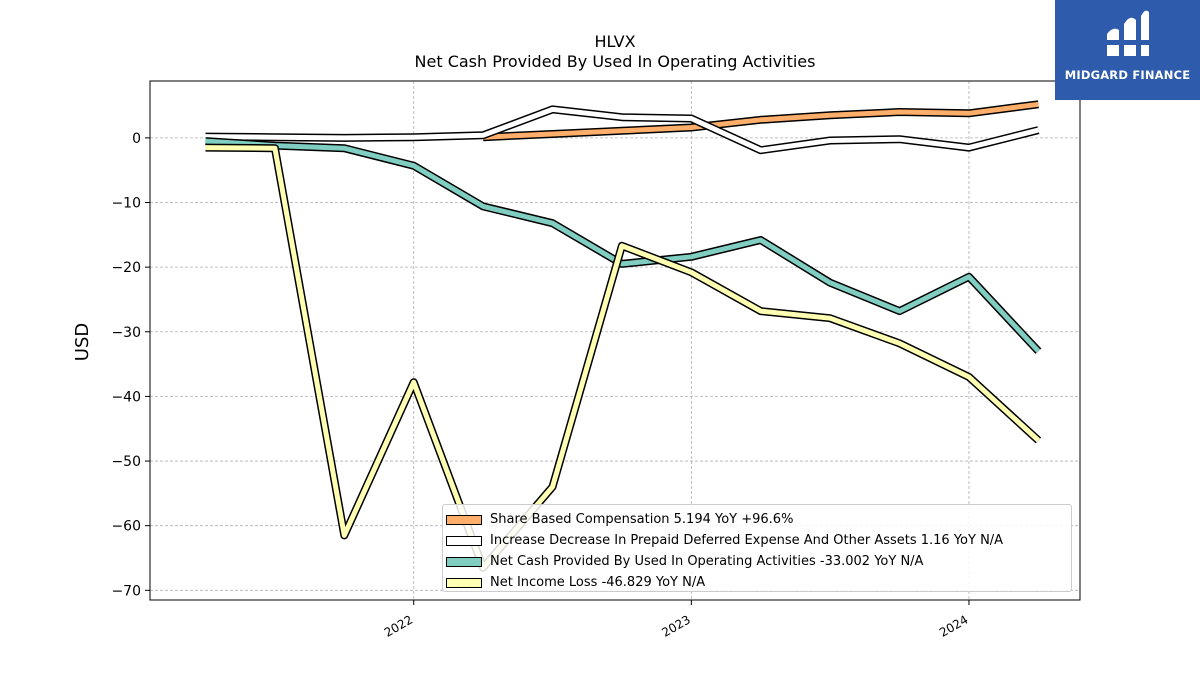  I want to click on y-tick-label: 0, so click(136, 139).